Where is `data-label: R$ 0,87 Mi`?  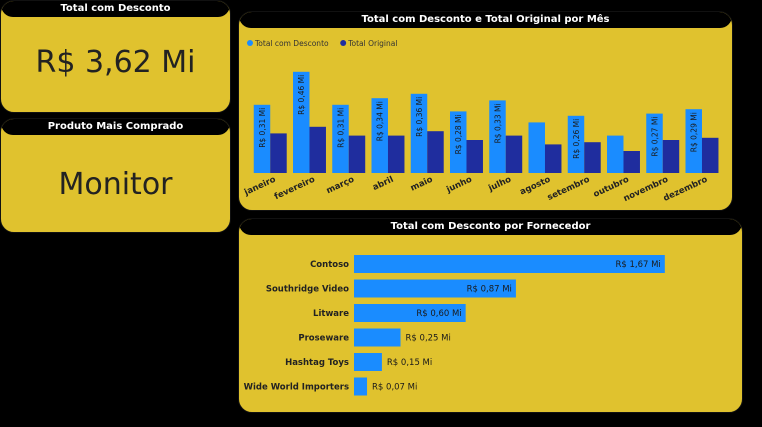 data-label: R$ 0,87 Mi is located at coordinates (489, 290).